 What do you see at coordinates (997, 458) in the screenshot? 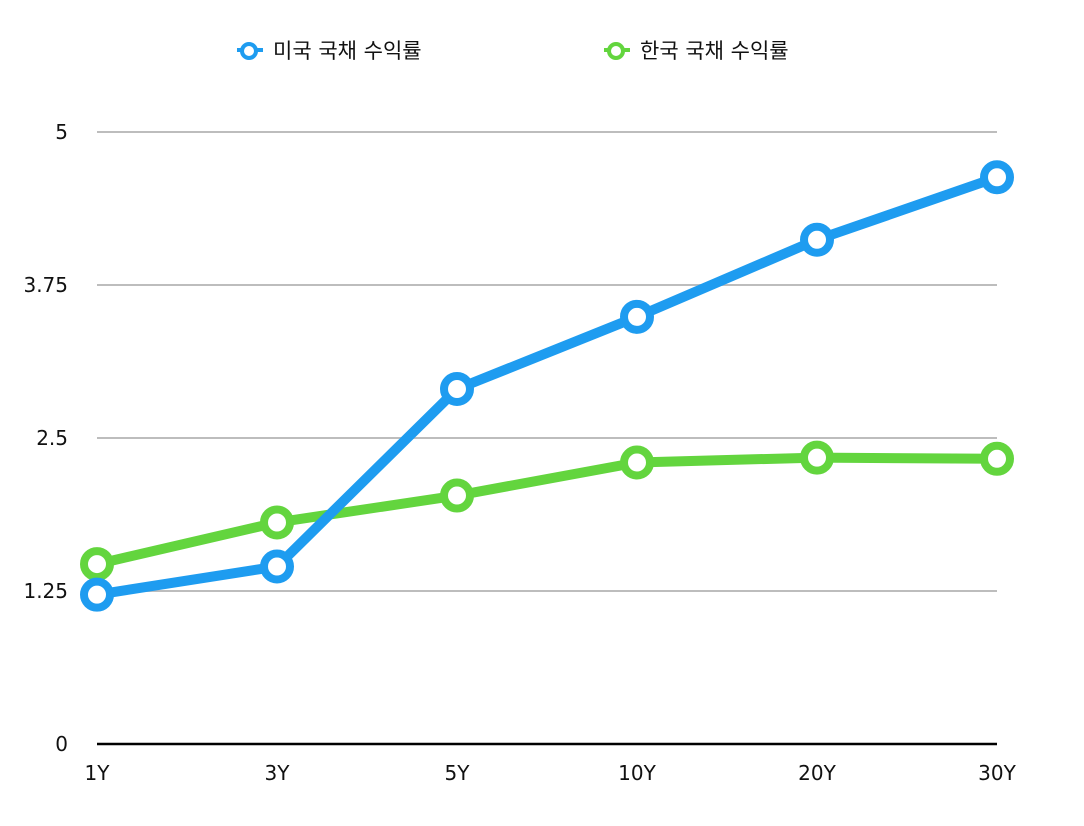
I see `data-point-series1-30Y` at bounding box center [997, 458].